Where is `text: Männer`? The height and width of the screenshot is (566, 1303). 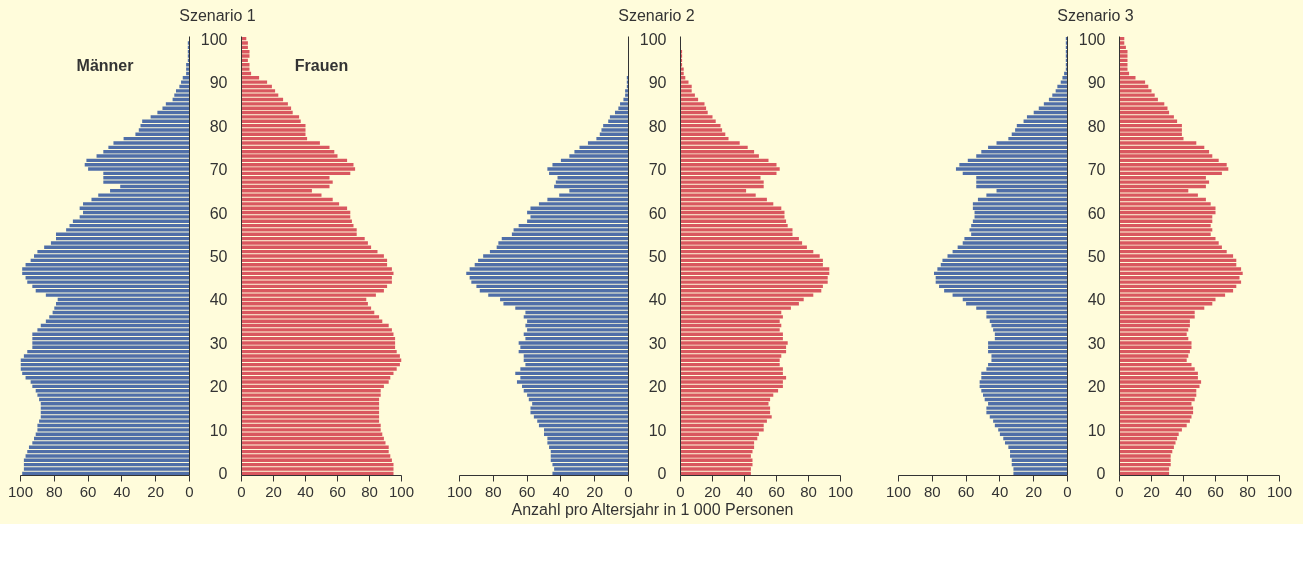 text: Männer is located at coordinates (105, 65).